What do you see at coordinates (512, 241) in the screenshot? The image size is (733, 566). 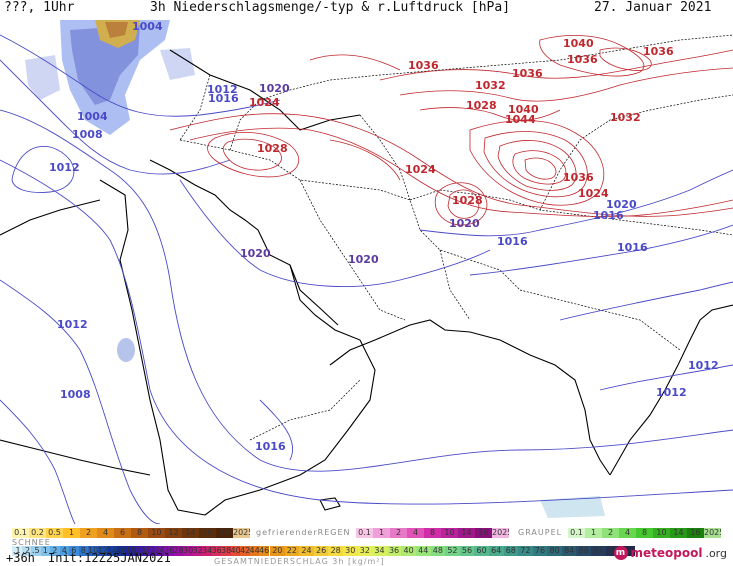 I see `label-low-1016-c: 1016` at bounding box center [512, 241].